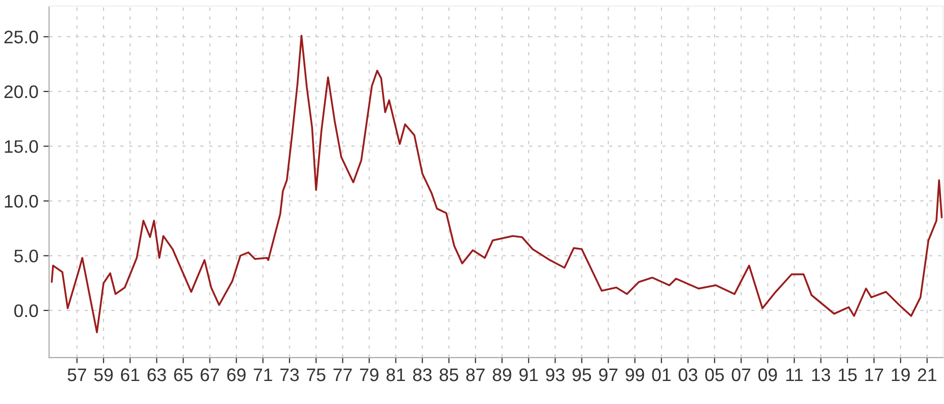 The height and width of the screenshot is (404, 944). Describe the element at coordinates (157, 375) in the screenshot. I see `x-tick-label: 63` at that location.